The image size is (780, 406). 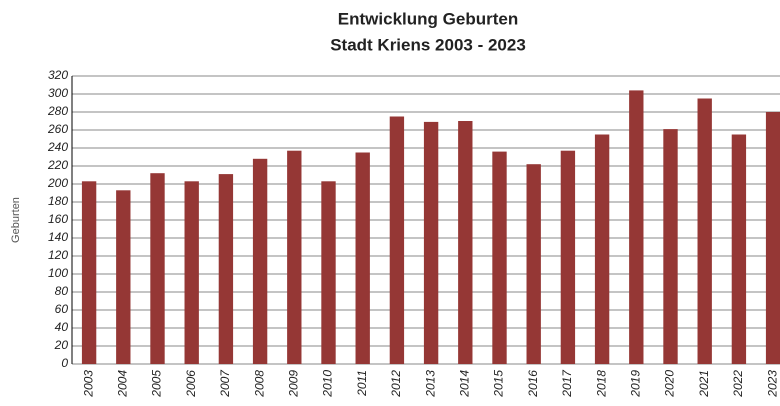 I want to click on y-tick-label: 140, so click(x=58, y=237).